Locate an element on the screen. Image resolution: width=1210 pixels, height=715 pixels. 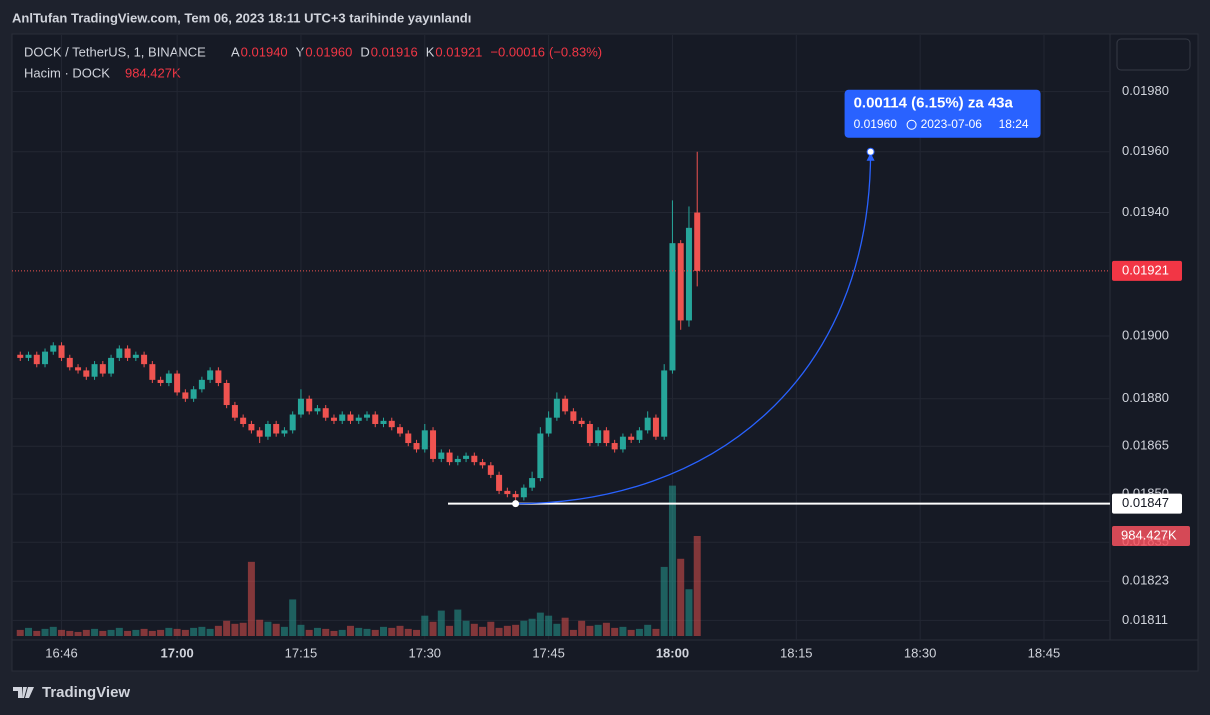
last-price-tag is located at coordinates (1147, 270).